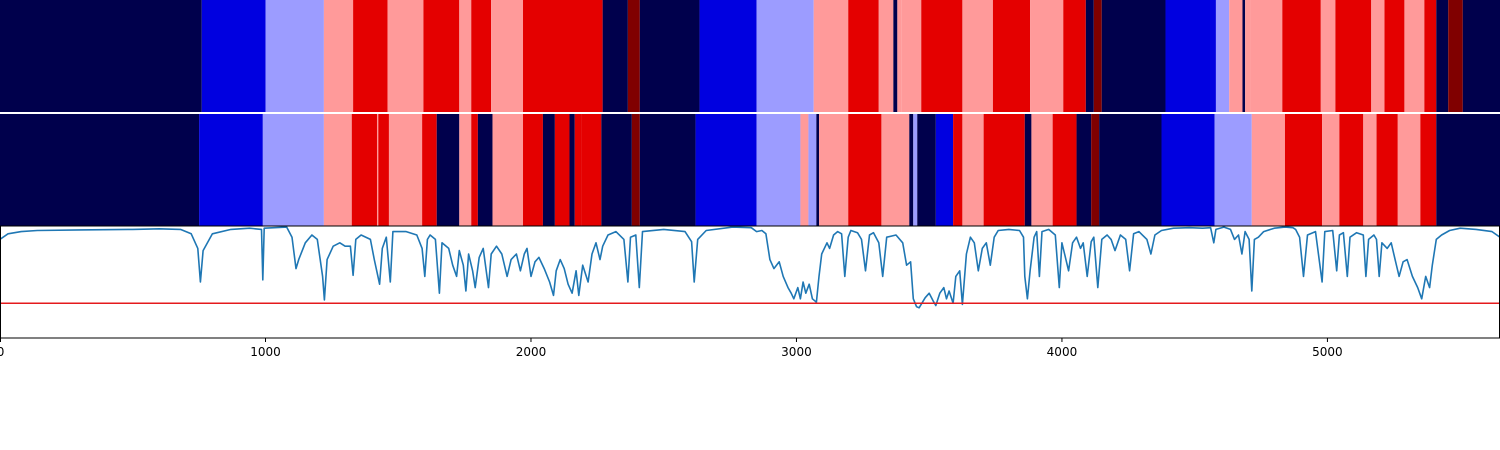 This screenshot has height=450, width=1500. I want to click on x-tick-label-2: 2000, so click(531, 352).